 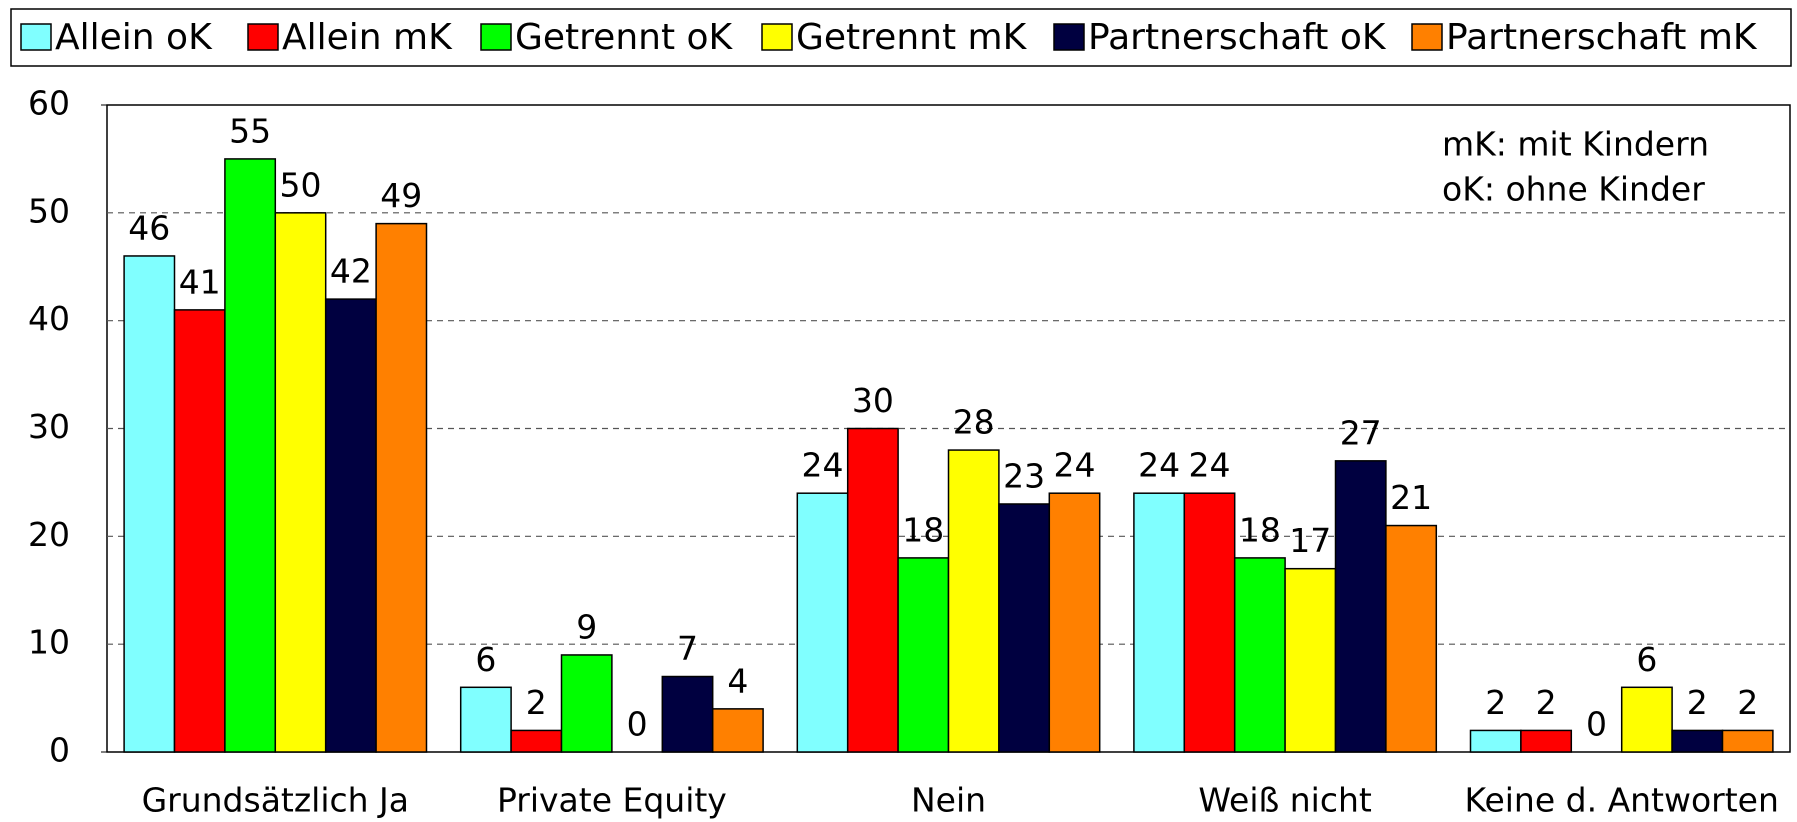 What do you see at coordinates (250, 130) in the screenshot?
I see `value-label: 55` at bounding box center [250, 130].